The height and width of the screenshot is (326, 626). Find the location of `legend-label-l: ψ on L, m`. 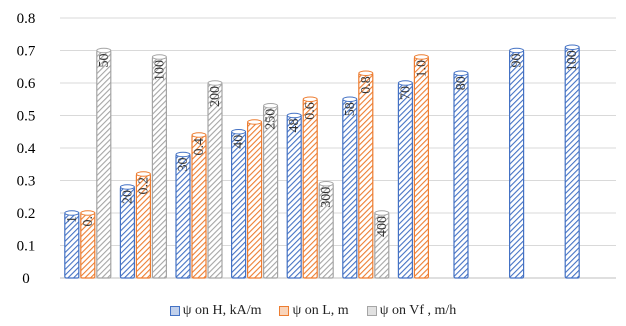

legend-label-l: ψ on L, m is located at coordinates (320, 310).